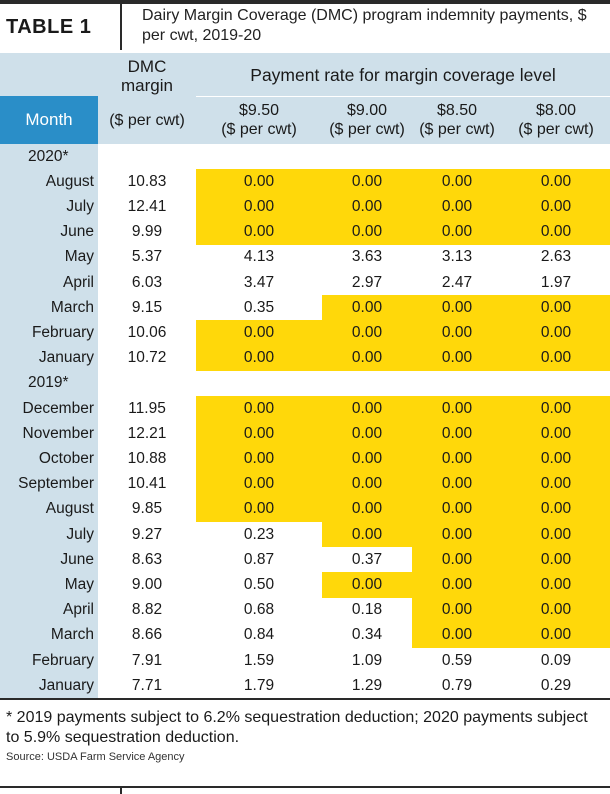 The width and height of the screenshot is (610, 794). I want to click on table-row: December 11.95 0.00 0.00 0.00 0.00, so click(305, 409).